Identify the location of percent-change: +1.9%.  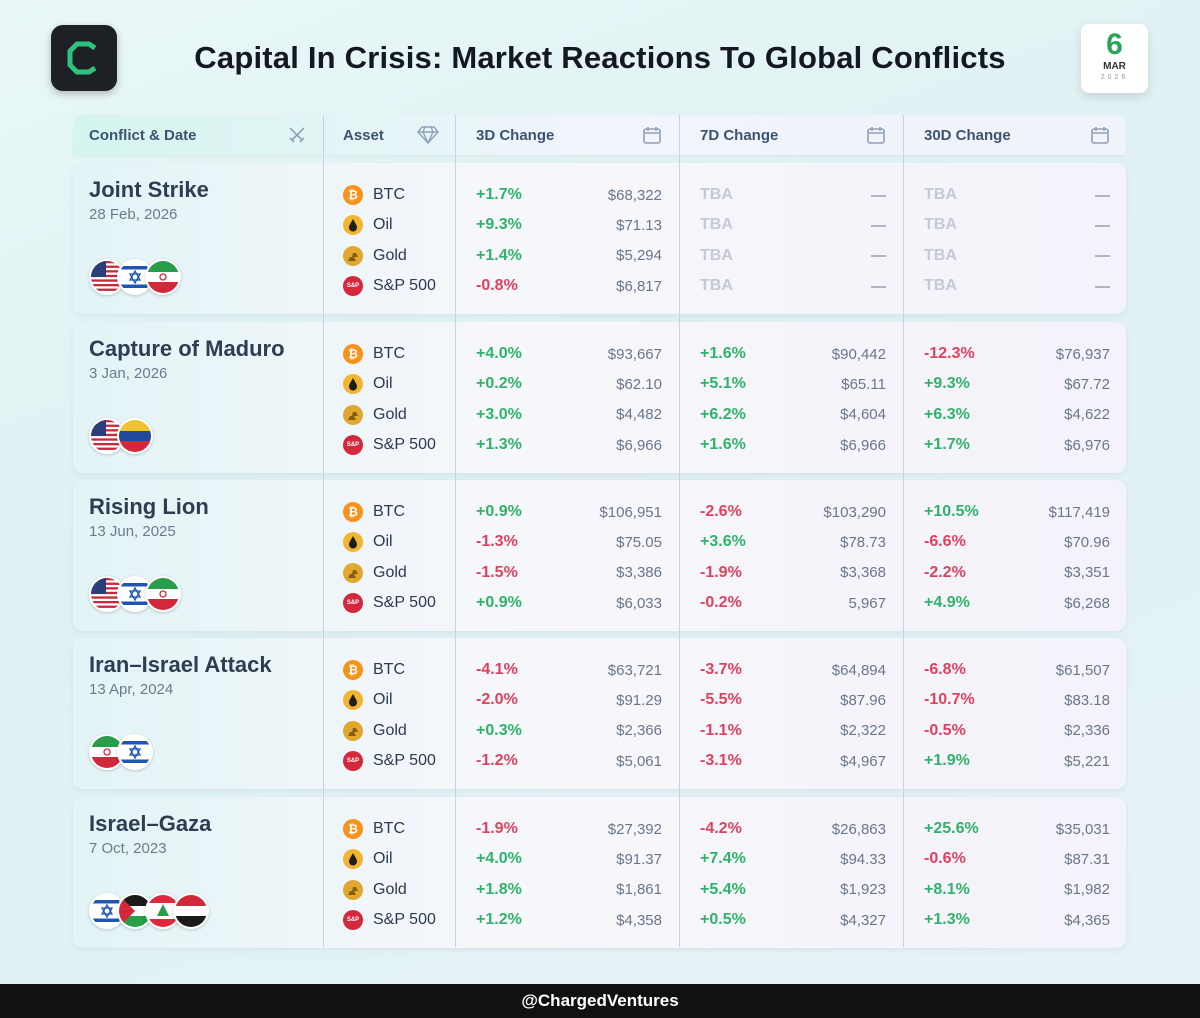
(947, 761).